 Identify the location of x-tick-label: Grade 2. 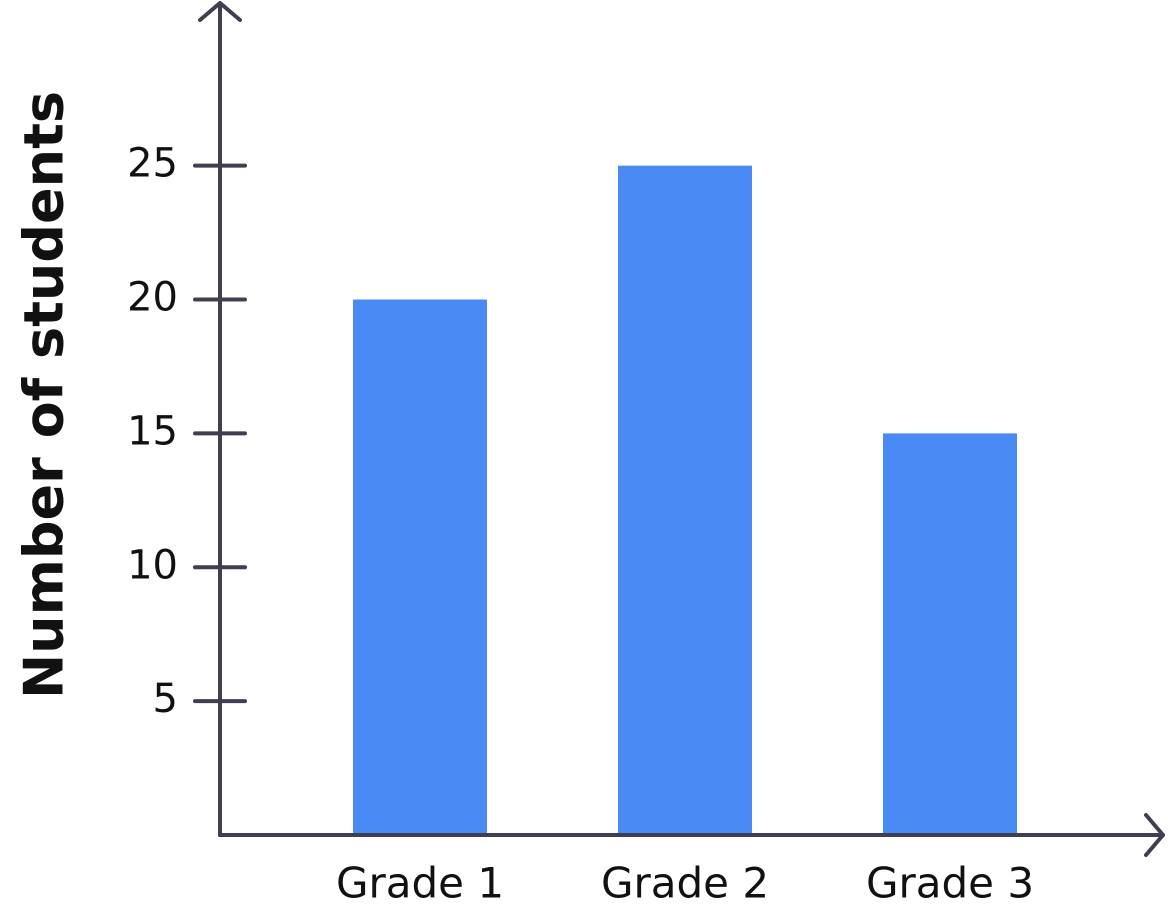
(685, 883).